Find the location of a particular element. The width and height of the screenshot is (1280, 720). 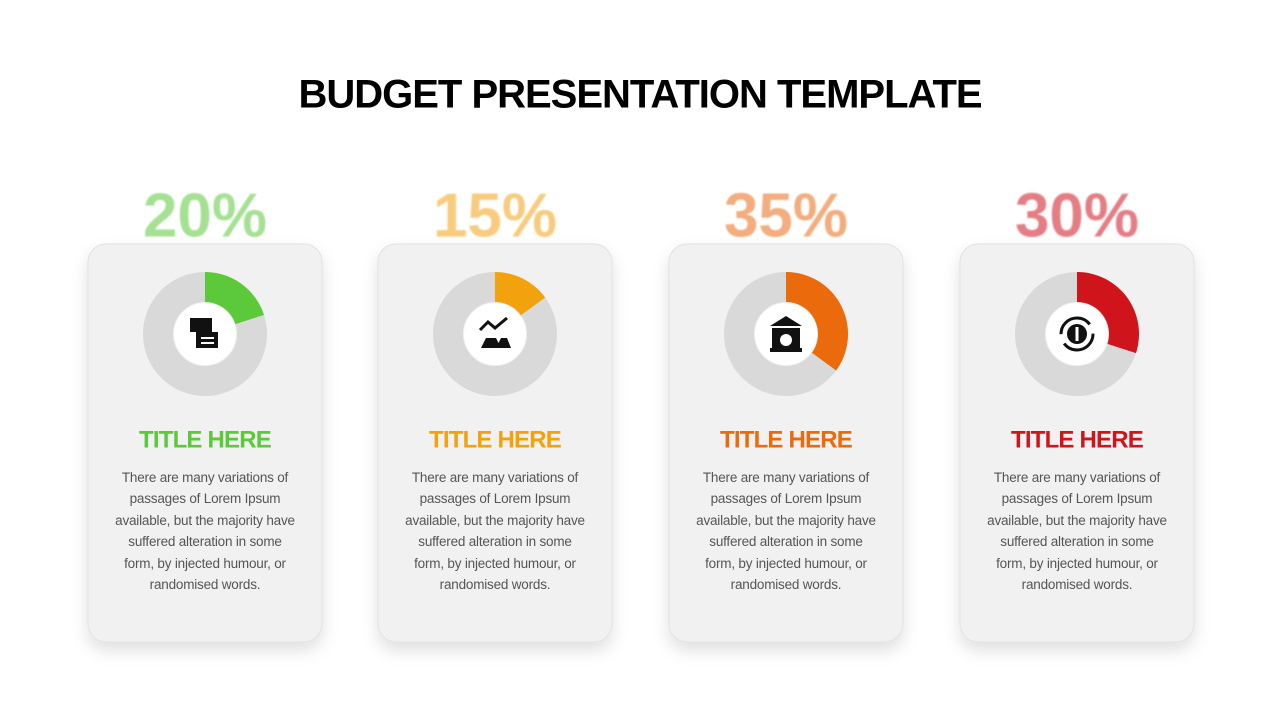

percent-label: 20% is located at coordinates (205, 215).